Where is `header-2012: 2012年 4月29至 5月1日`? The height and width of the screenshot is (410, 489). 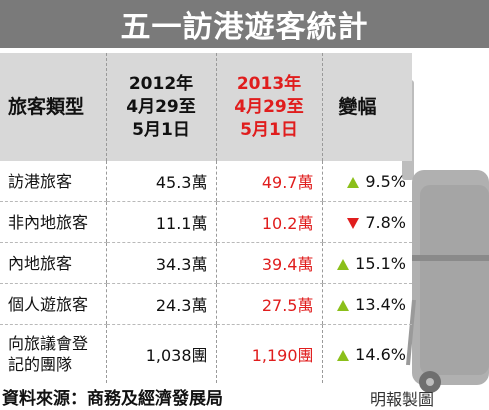
header-2012: 2012年 4月29至 5月1日 is located at coordinates (160, 107).